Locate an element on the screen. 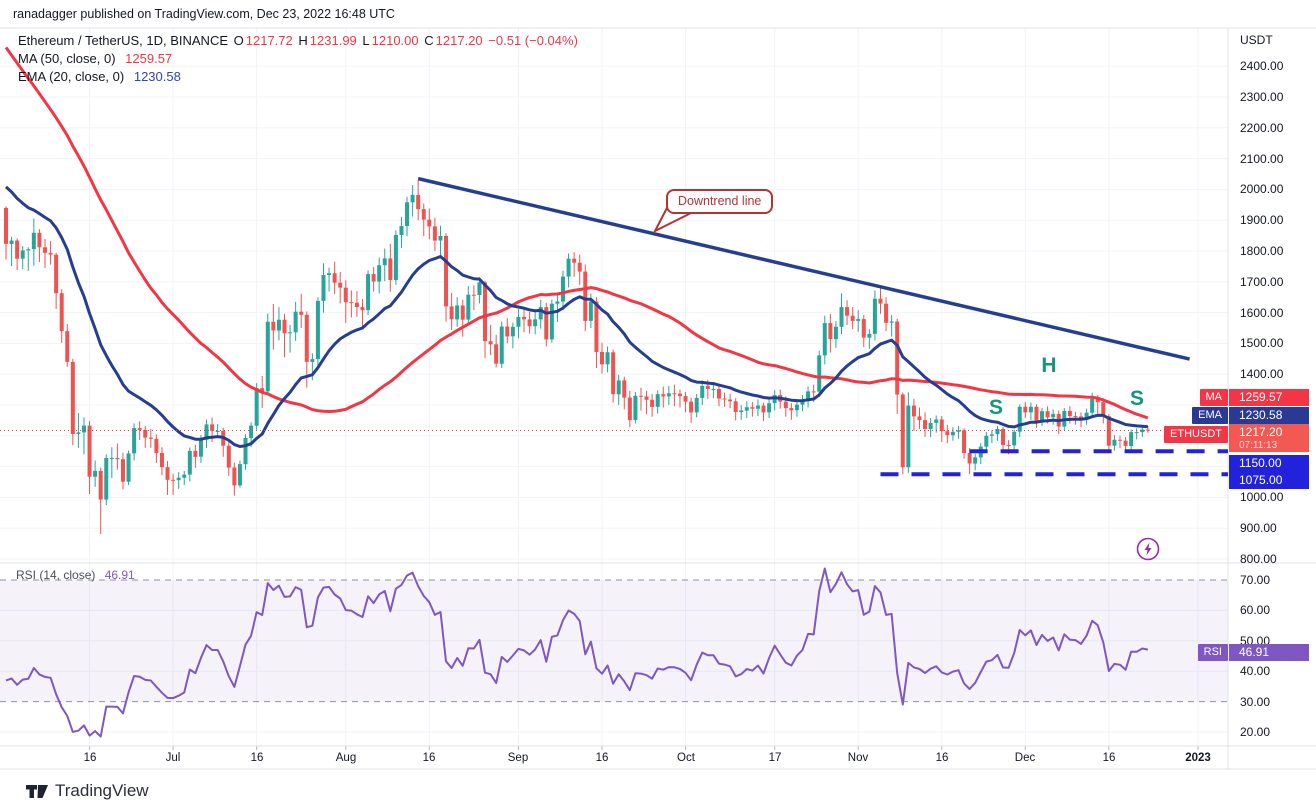  price-tick: 1000.00 is located at coordinates (1262, 497).